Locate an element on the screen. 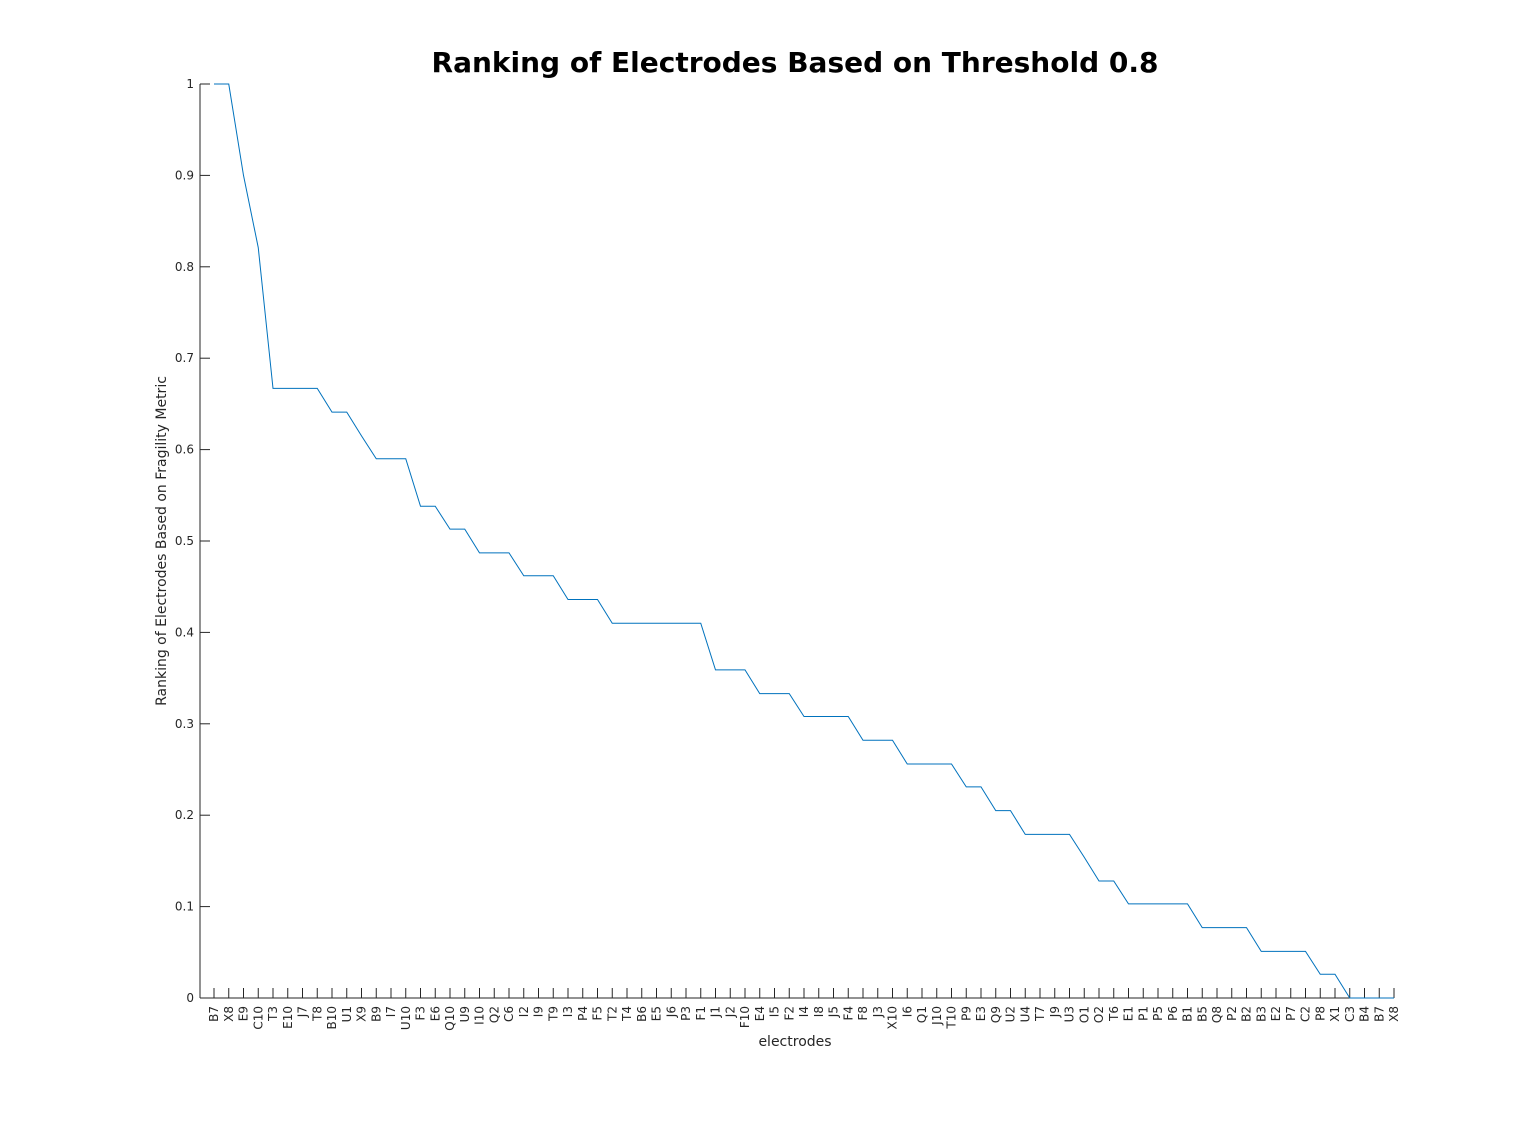 The width and height of the screenshot is (1535, 1121). x-tick-label: U4 is located at coordinates (1025, 1014).